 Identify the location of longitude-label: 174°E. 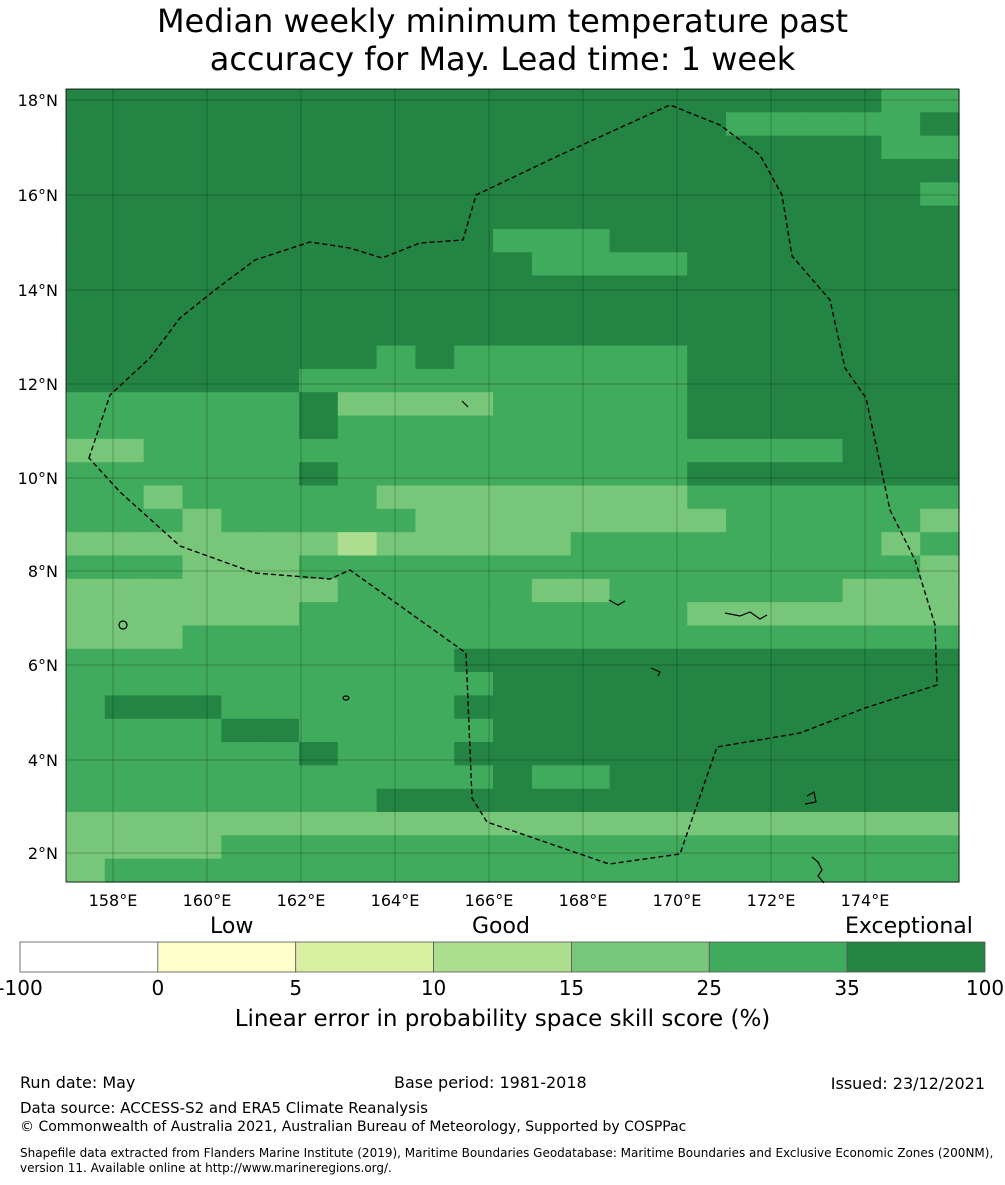
(865, 900).